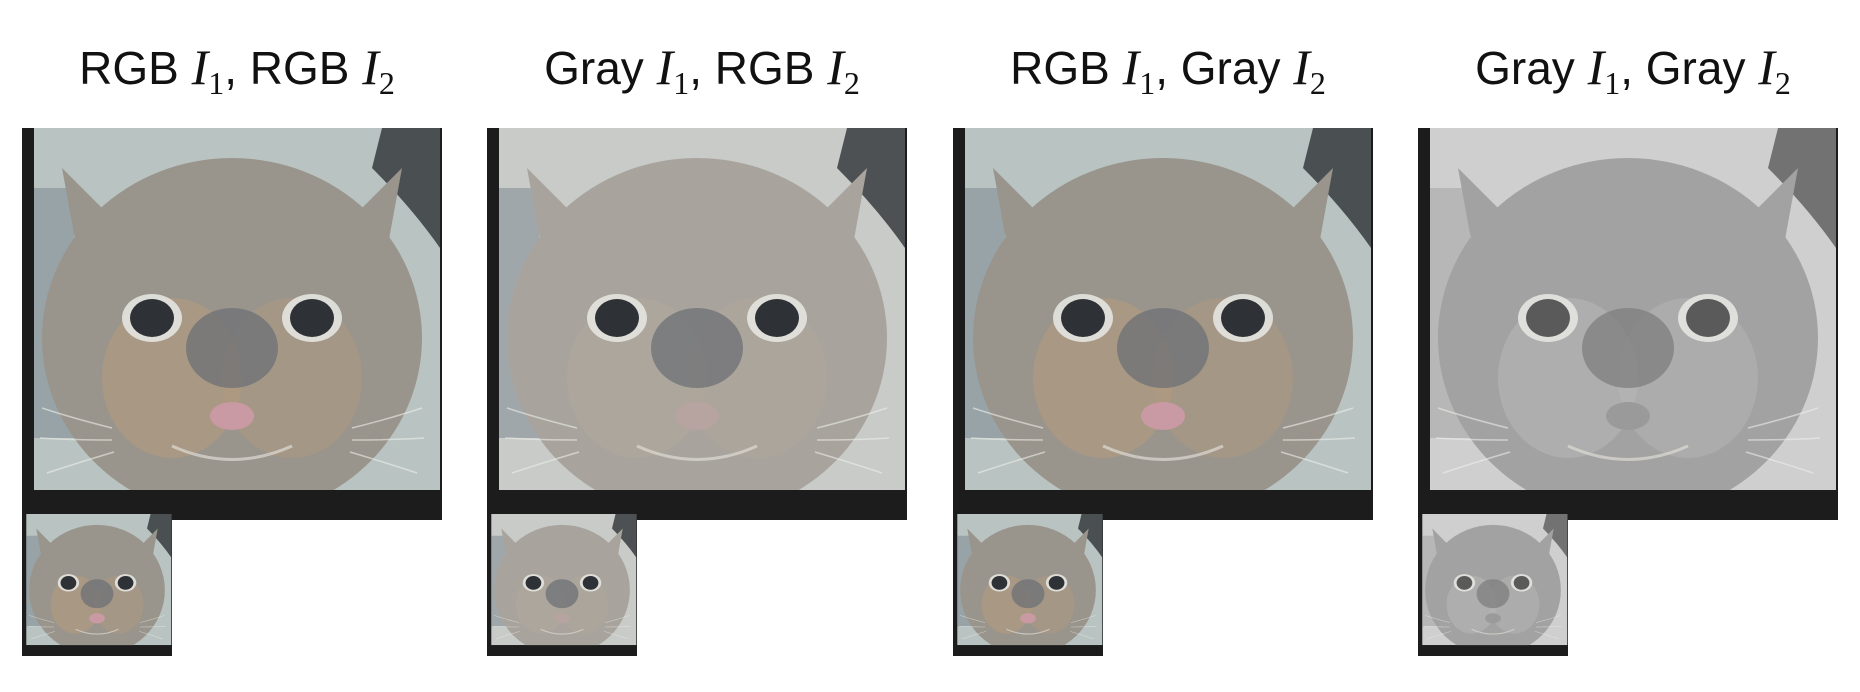 This screenshot has height=692, width=1860. I want to click on panel-title: Gray I1, RGB I2, so click(702, 70).